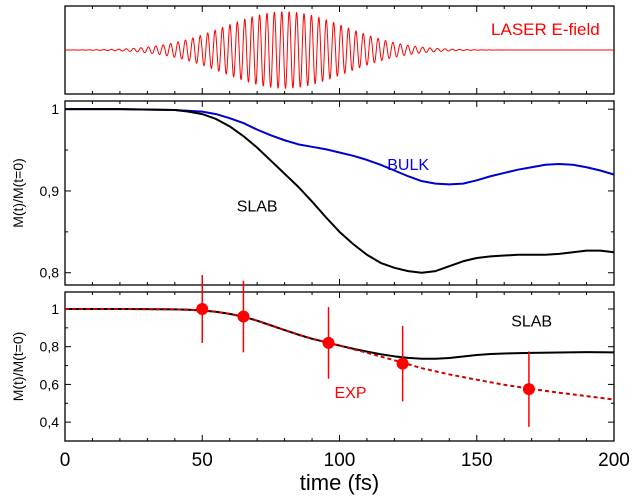  What do you see at coordinates (340, 460) in the screenshot?
I see `x-tick-label: 100` at bounding box center [340, 460].